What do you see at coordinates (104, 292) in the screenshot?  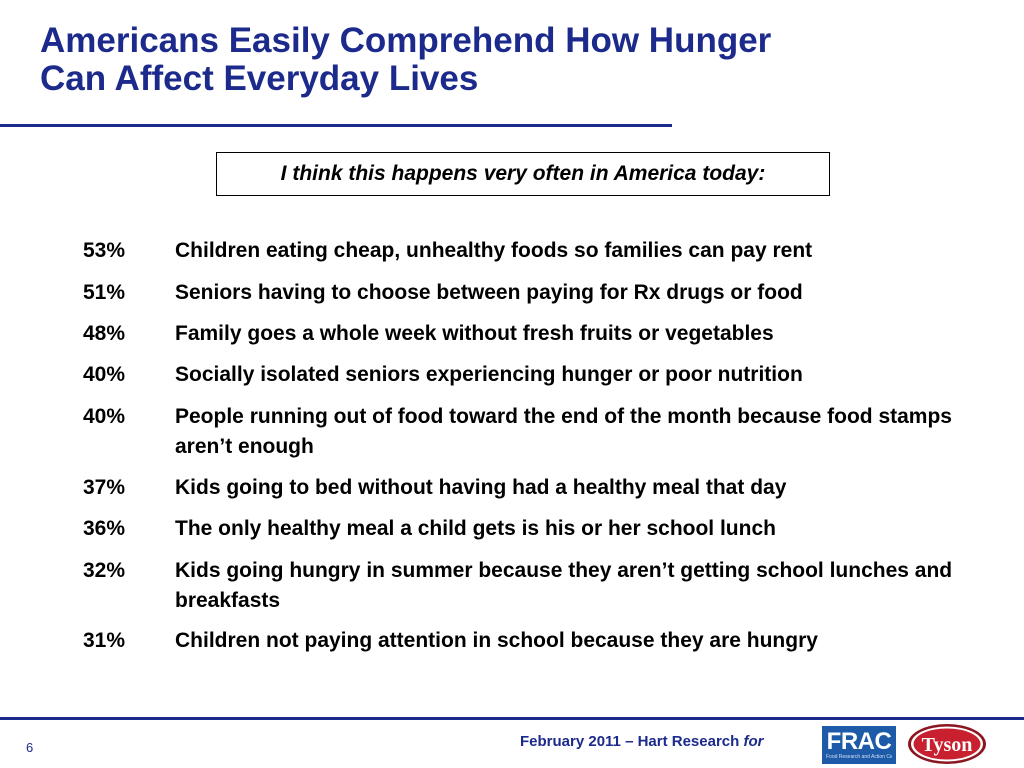 I see `item-percentage: 51%` at bounding box center [104, 292].